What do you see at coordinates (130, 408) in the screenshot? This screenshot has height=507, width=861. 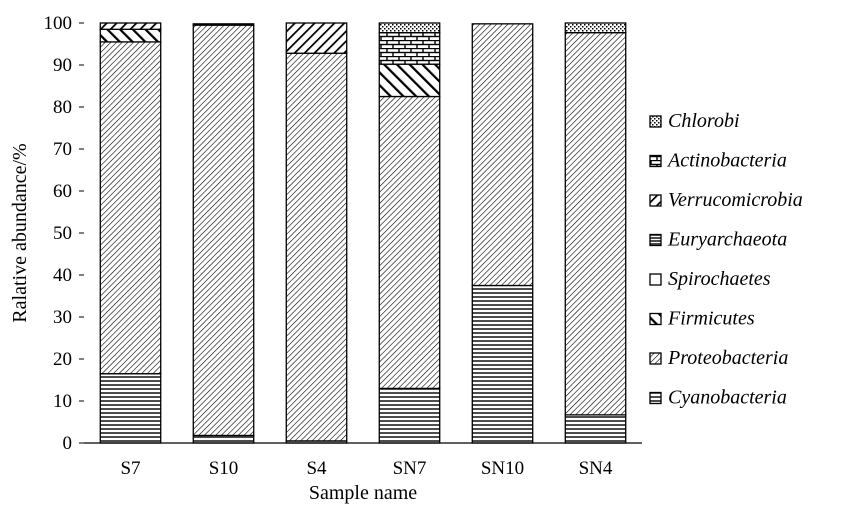 I see `bar-segment-cyanobacteria-s7` at bounding box center [130, 408].